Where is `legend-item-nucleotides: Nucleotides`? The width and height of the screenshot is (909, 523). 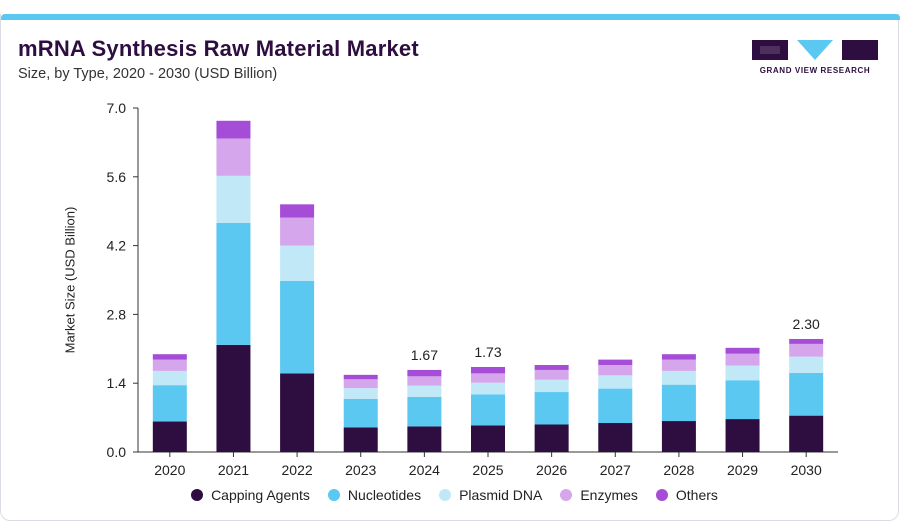 legend-item-nucleotides: Nucleotides is located at coordinates (374, 495).